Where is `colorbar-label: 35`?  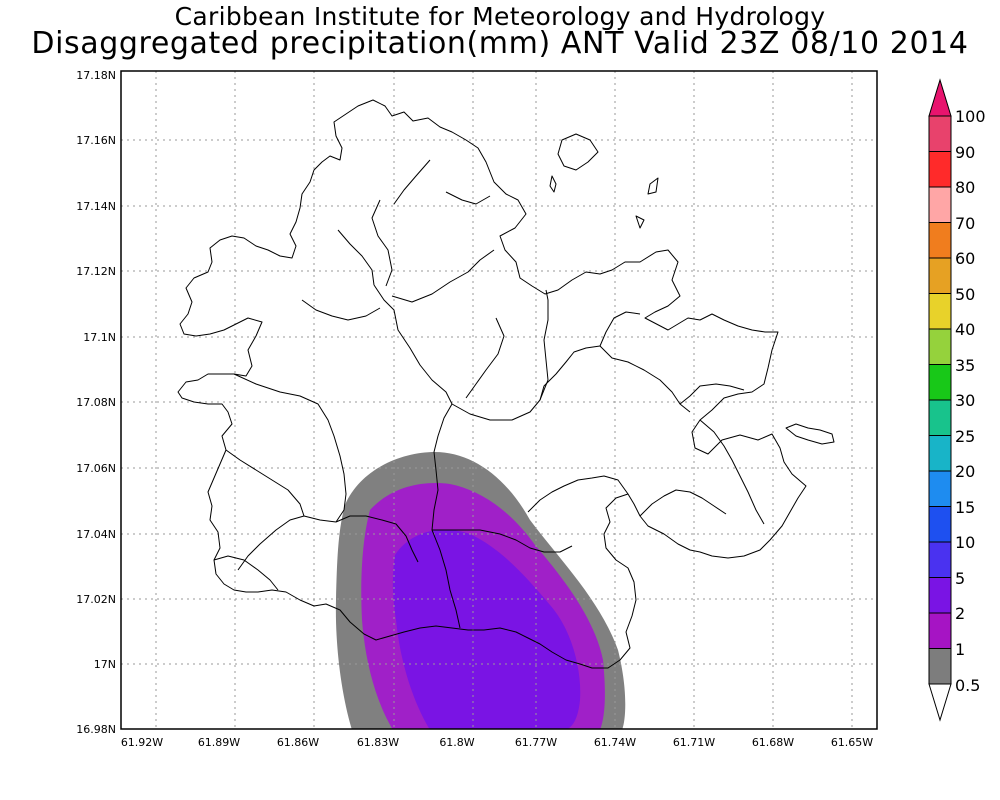
colorbar-label: 35 is located at coordinates (965, 365).